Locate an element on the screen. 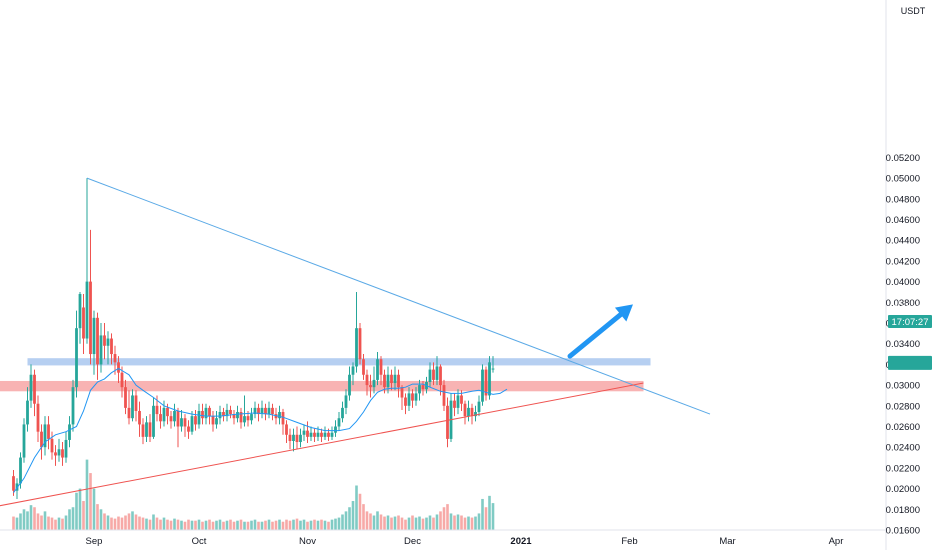 The width and height of the screenshot is (932, 550). time-tick-label: Dec is located at coordinates (412, 541).